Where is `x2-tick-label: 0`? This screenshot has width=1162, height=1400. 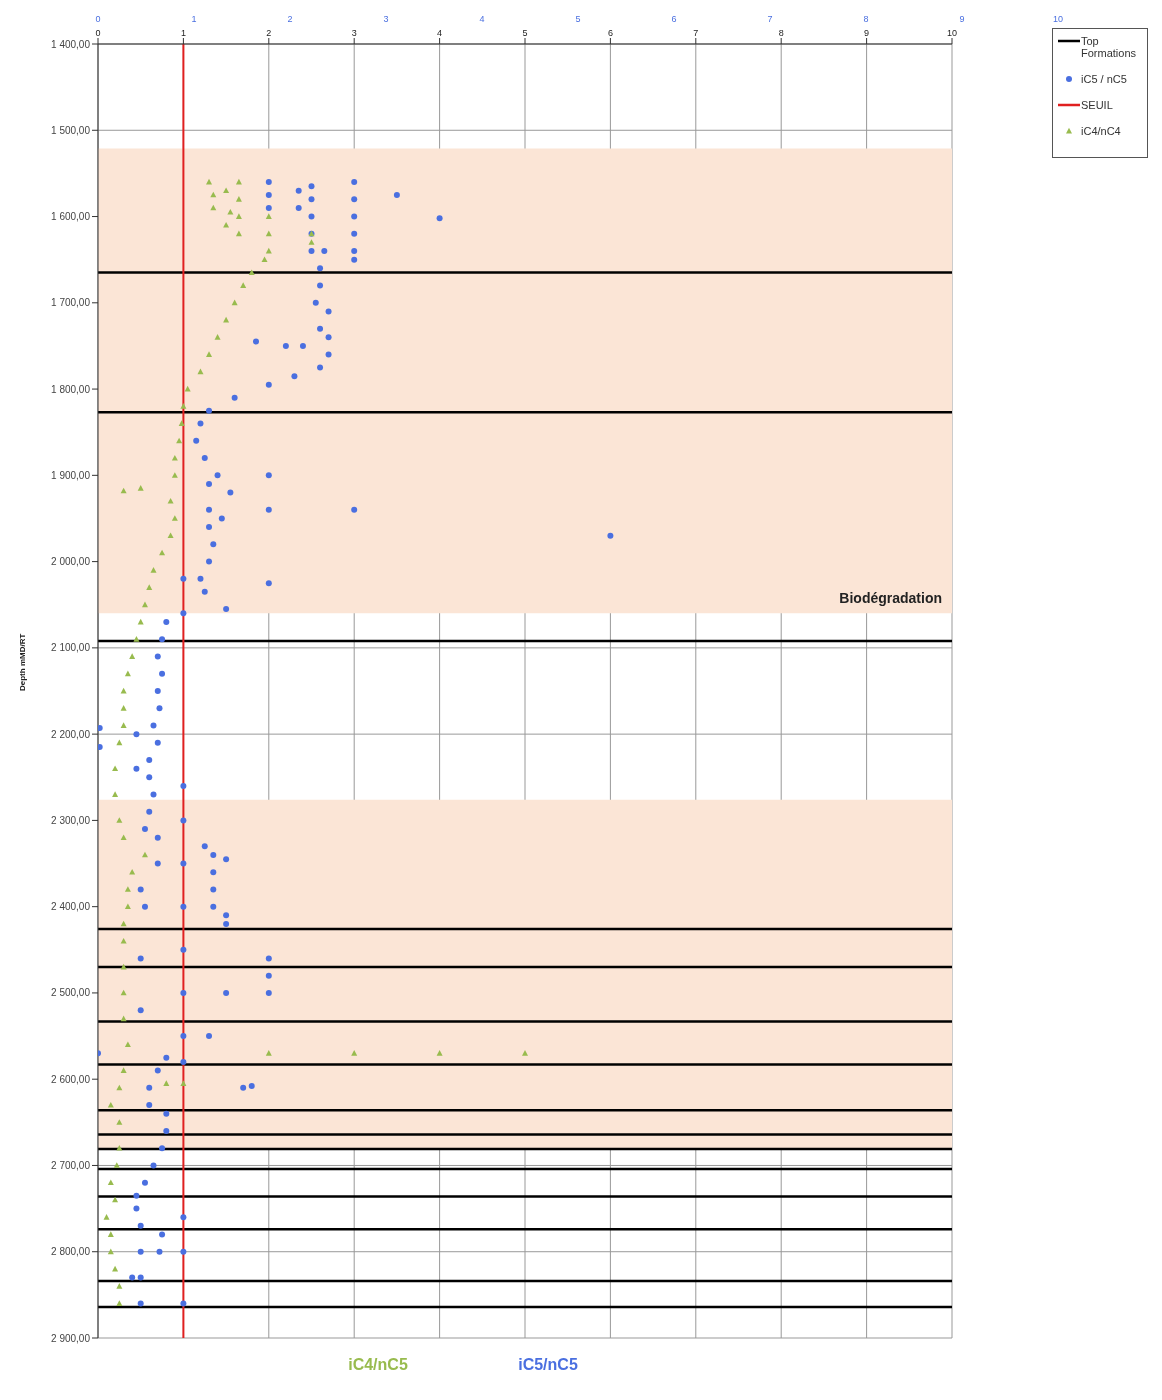
x2-tick-label: 0 is located at coordinates (98, 19).